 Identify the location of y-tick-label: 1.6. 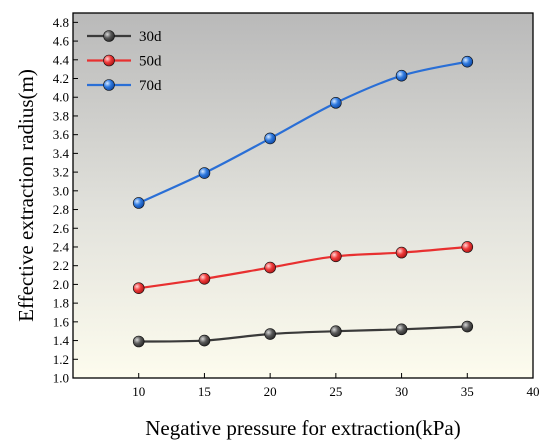
(61, 321).